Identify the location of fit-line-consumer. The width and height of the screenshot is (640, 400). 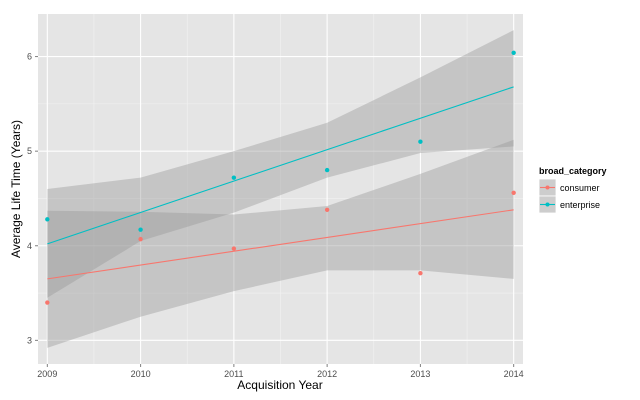
(280, 244).